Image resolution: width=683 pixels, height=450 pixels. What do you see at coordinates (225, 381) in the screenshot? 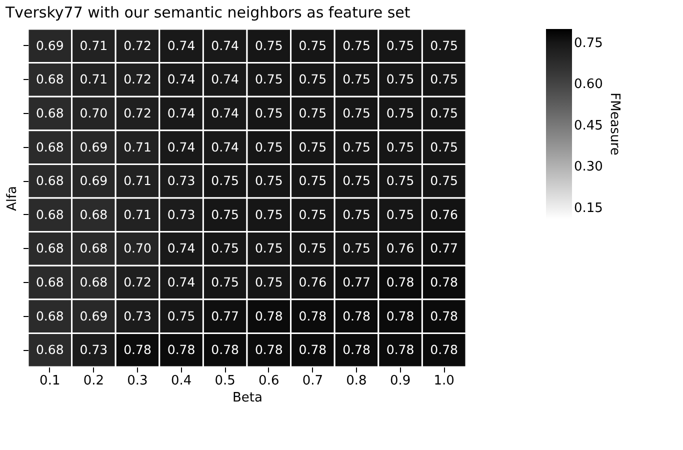
I see `x-tick-label: 0.5` at bounding box center [225, 381].